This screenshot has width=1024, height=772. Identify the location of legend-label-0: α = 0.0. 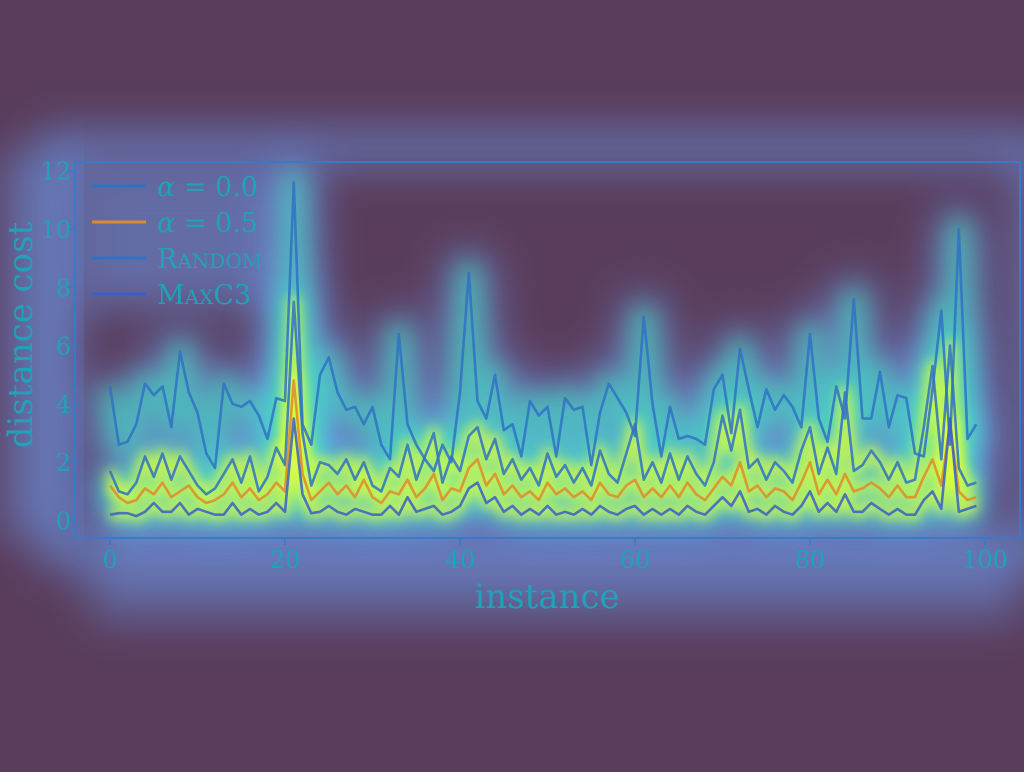
(207, 187).